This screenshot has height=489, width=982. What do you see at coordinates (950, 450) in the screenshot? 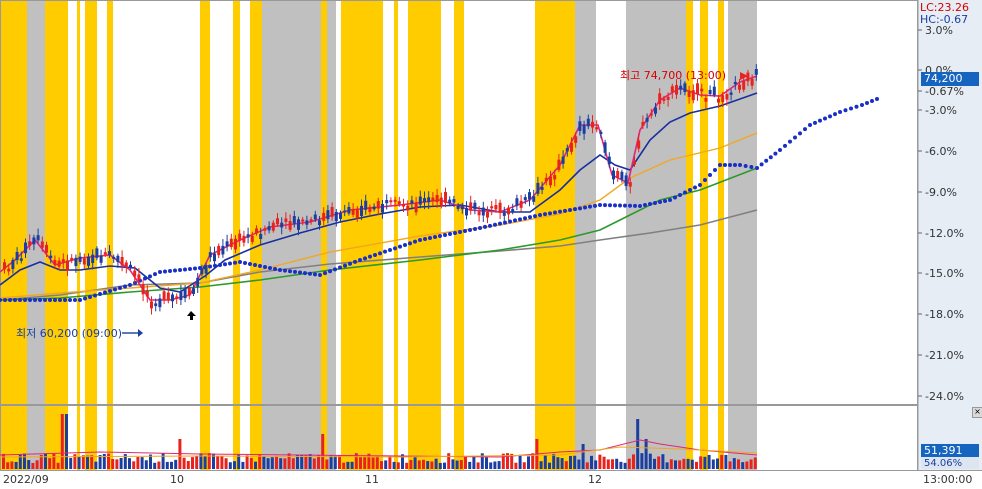
I see `last-volume-tag: 51,391` at bounding box center [950, 450].